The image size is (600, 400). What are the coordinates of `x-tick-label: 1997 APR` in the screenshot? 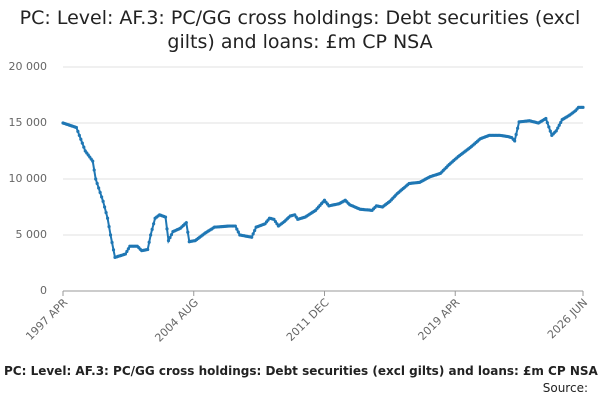 It's located at (46, 319).